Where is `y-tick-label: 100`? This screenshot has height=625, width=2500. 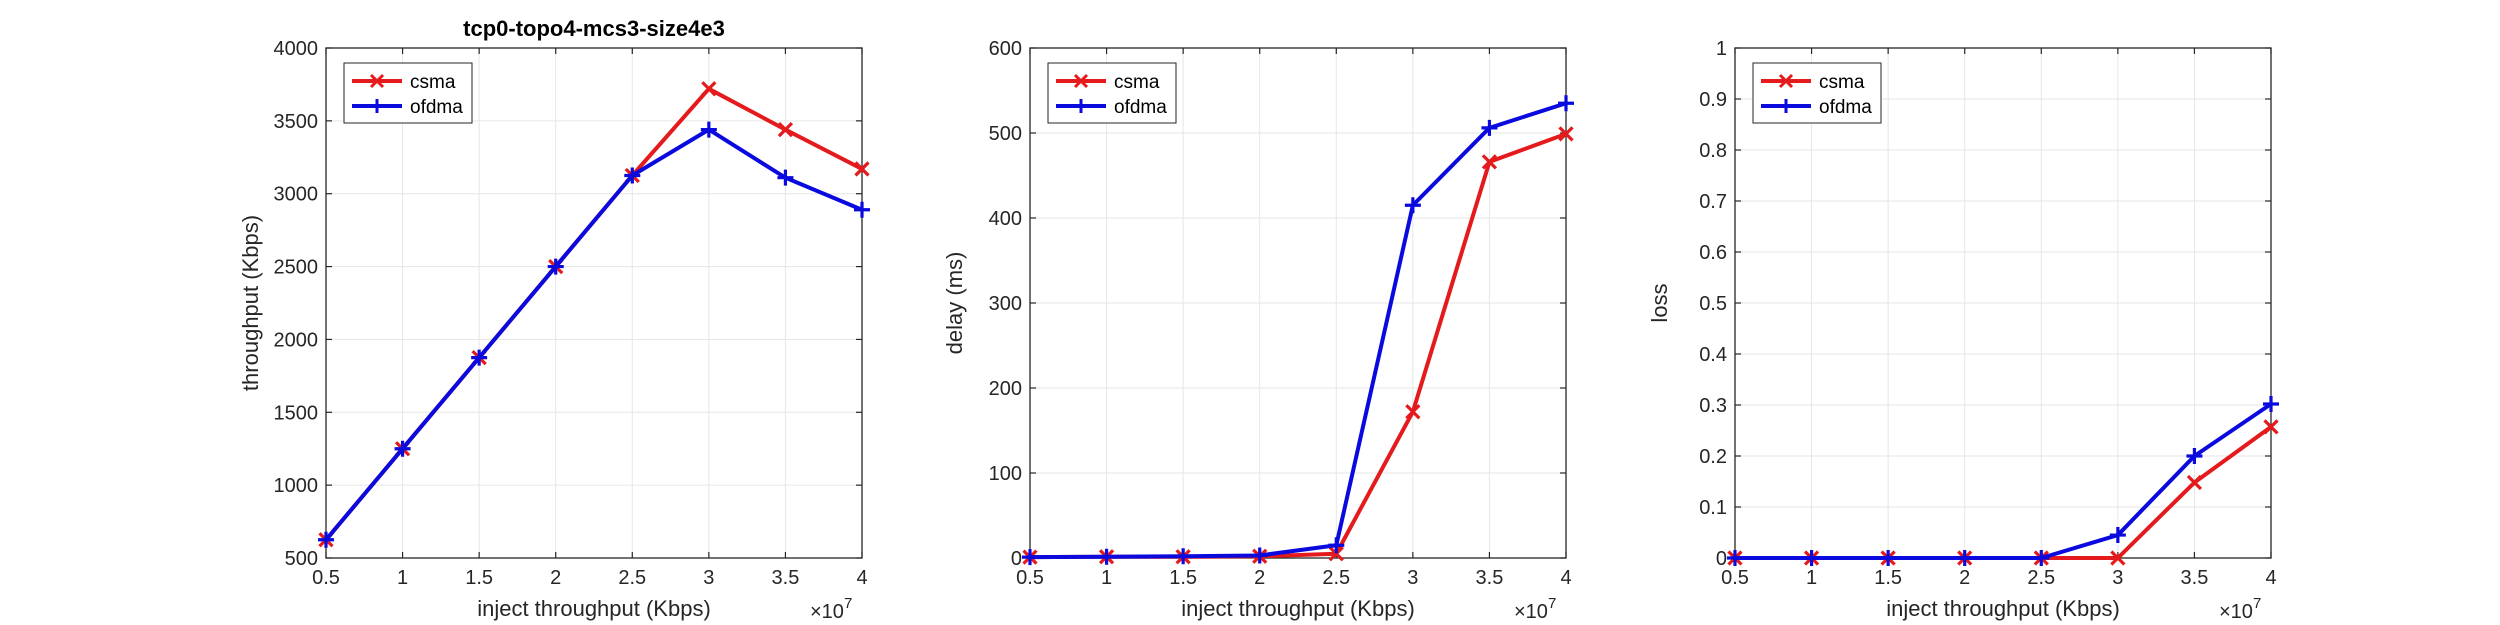
y-tick-label: 100 is located at coordinates (1005, 474).